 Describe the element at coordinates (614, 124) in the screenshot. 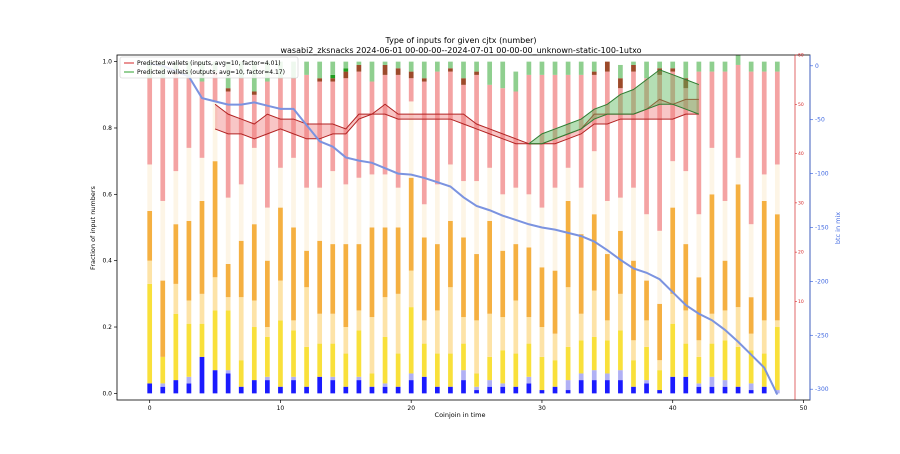

I see `predicted-outputs-lower-line` at that location.